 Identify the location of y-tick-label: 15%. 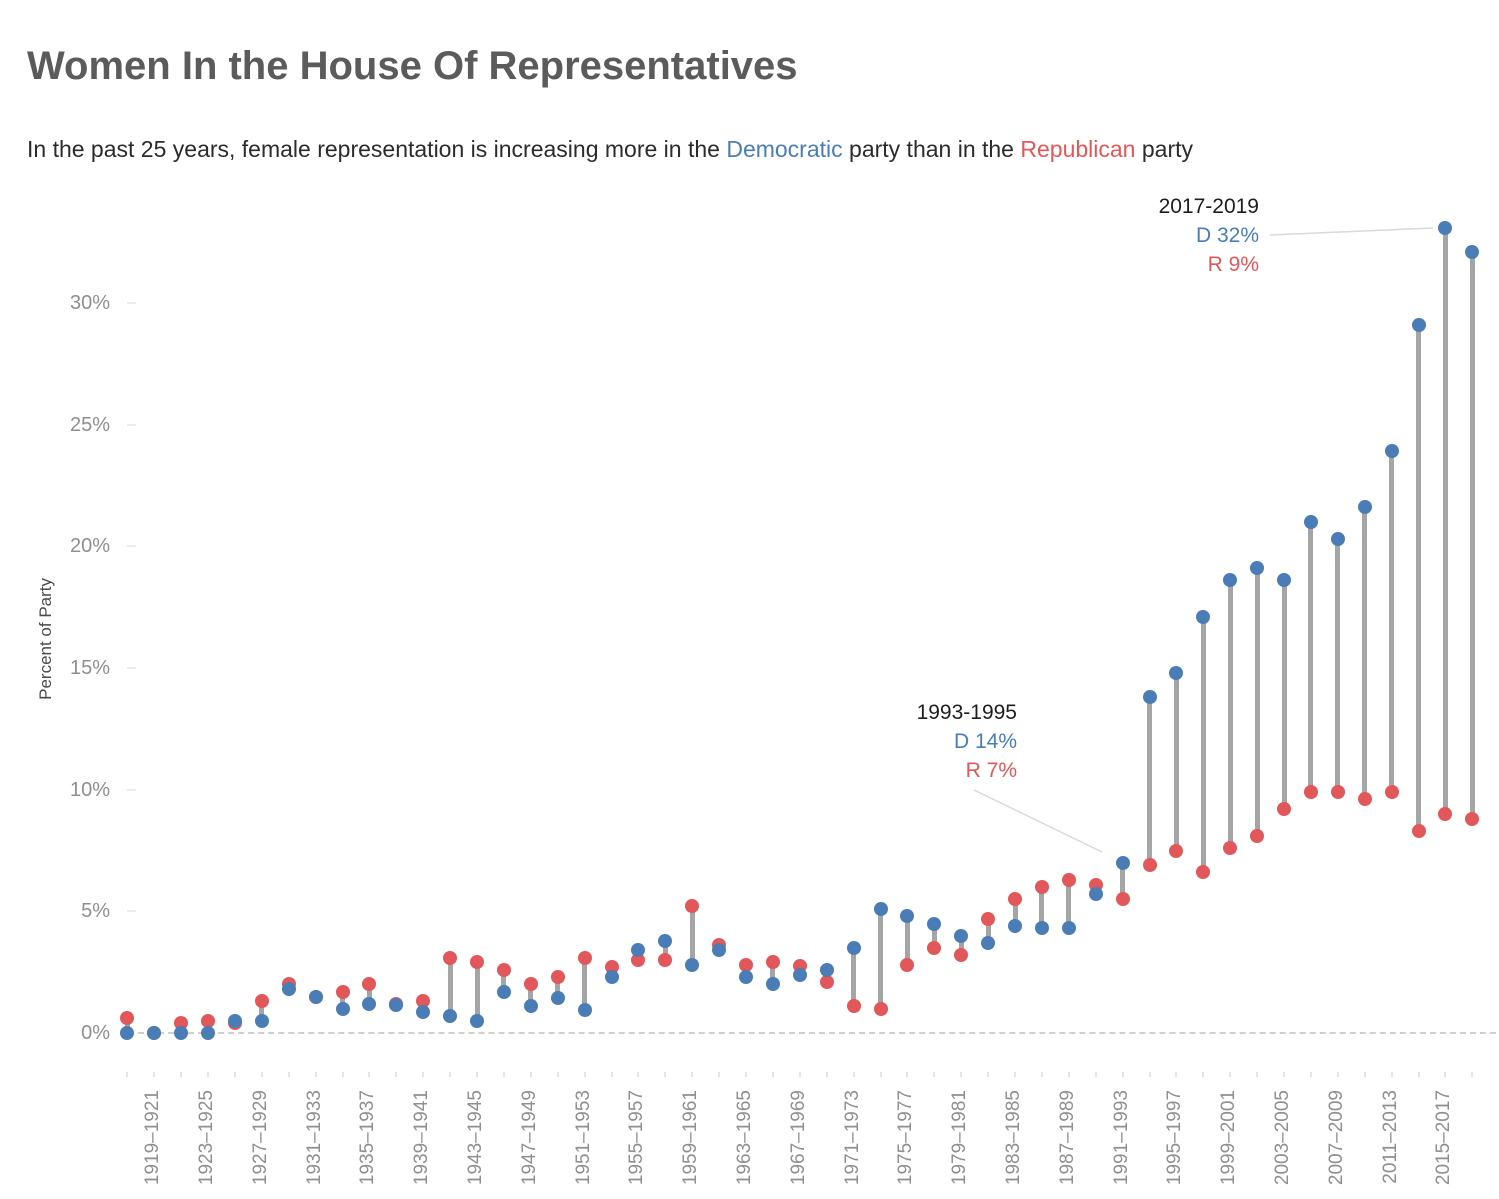
(89, 668).